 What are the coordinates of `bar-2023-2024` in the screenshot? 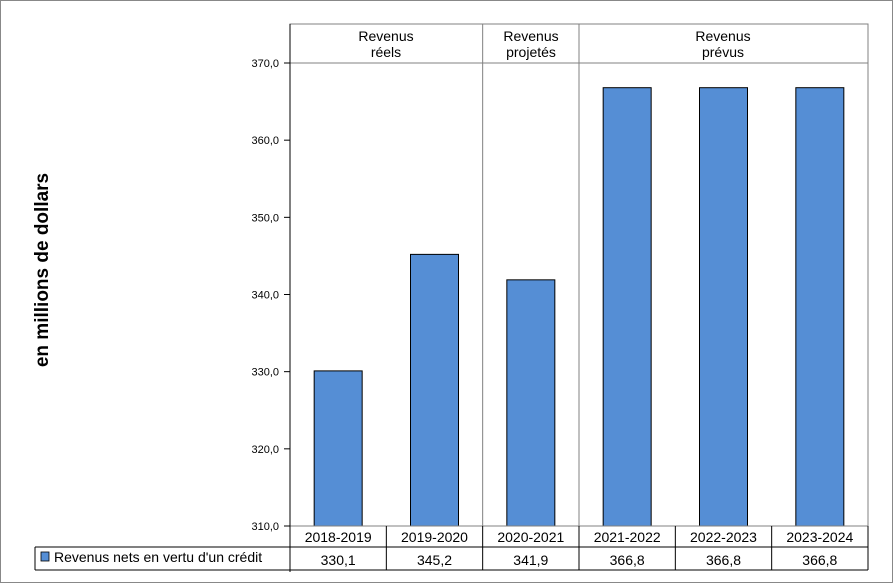 It's located at (820, 307).